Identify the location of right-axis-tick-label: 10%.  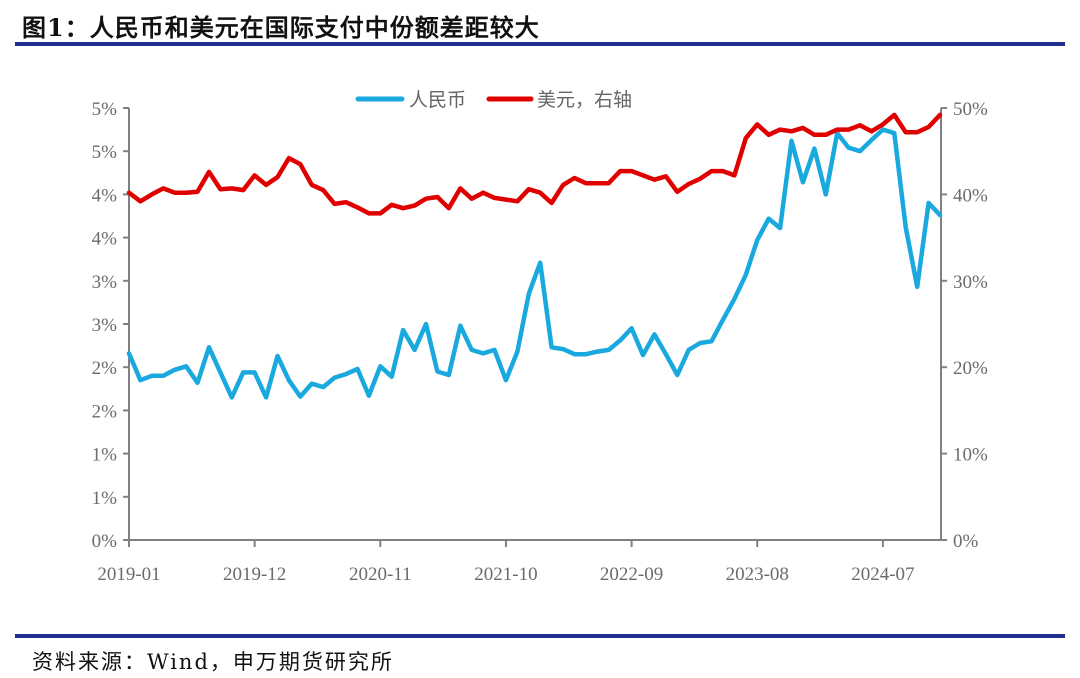
(970, 455).